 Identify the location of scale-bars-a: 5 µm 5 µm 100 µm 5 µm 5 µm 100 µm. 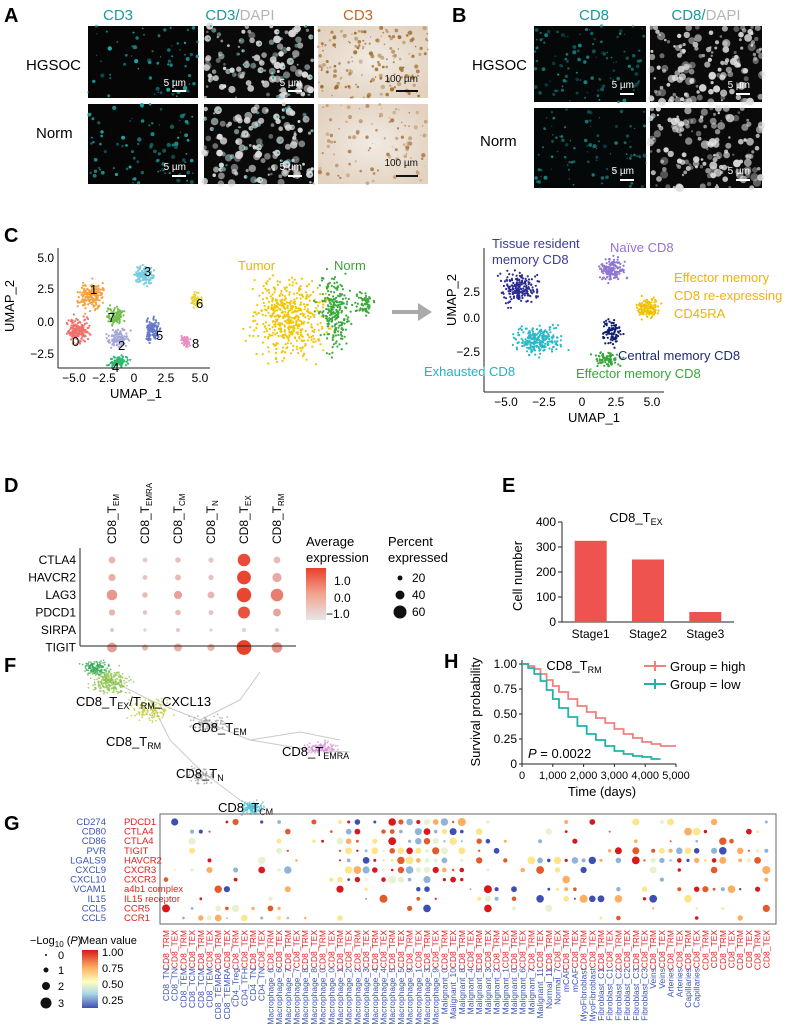
(291, 125).